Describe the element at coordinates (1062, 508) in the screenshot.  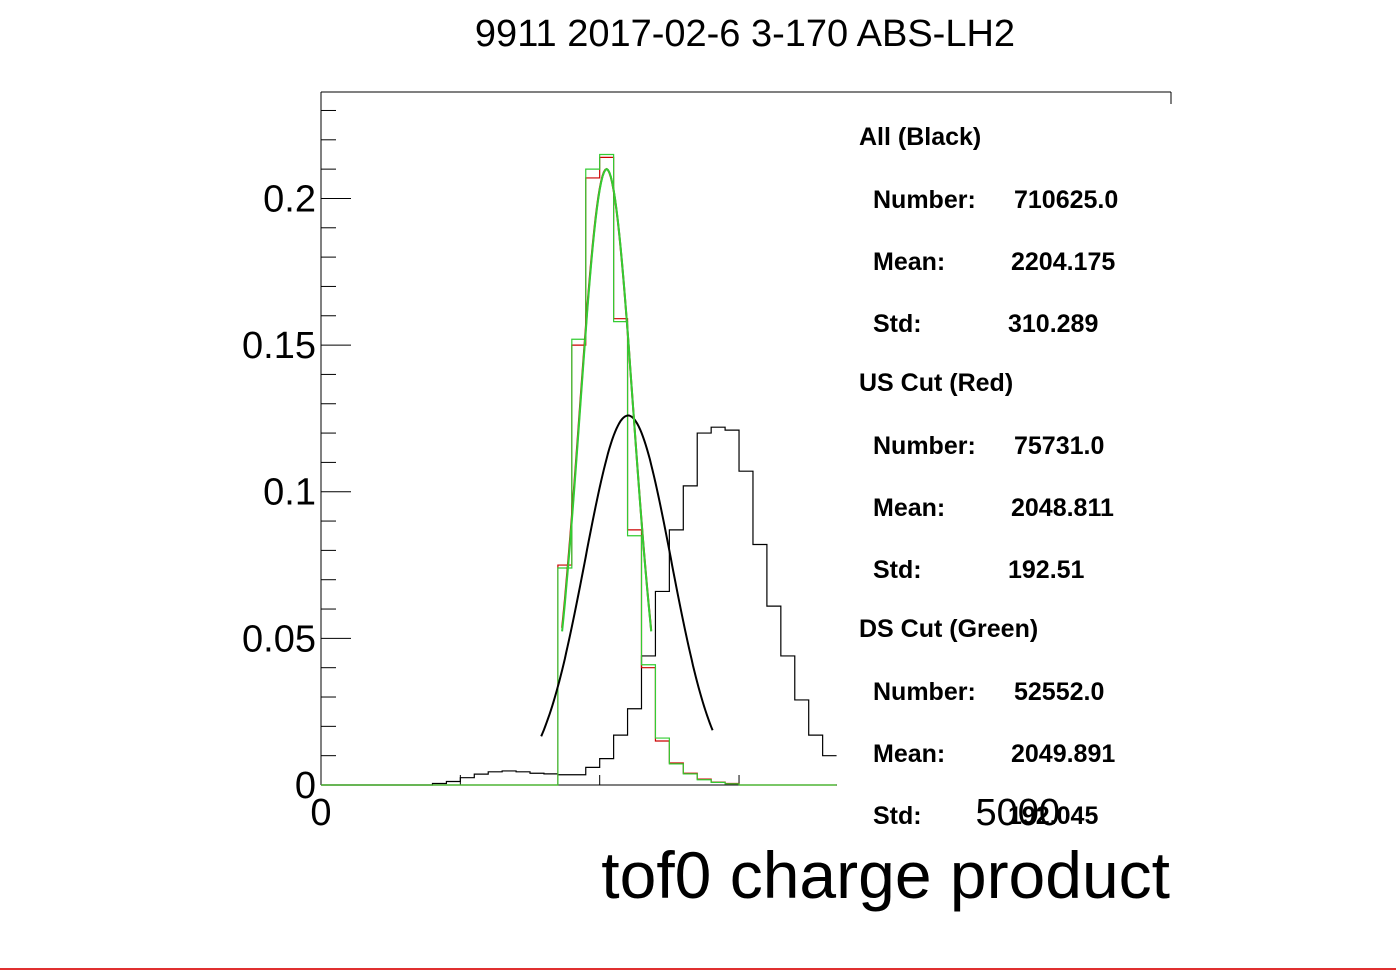
I see `stats-value-us-mean: 2048.811` at that location.